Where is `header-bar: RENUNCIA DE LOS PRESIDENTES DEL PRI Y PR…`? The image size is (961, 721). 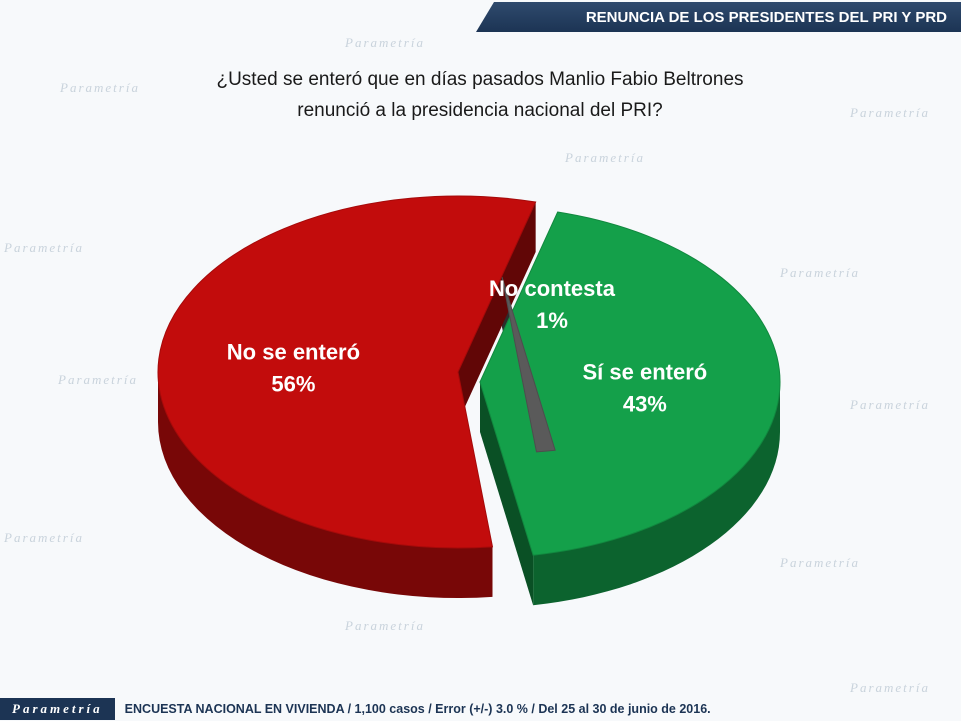 header-bar: RENUNCIA DE LOS PRESIDENTES DEL PRI Y PR… is located at coordinates (718, 17).